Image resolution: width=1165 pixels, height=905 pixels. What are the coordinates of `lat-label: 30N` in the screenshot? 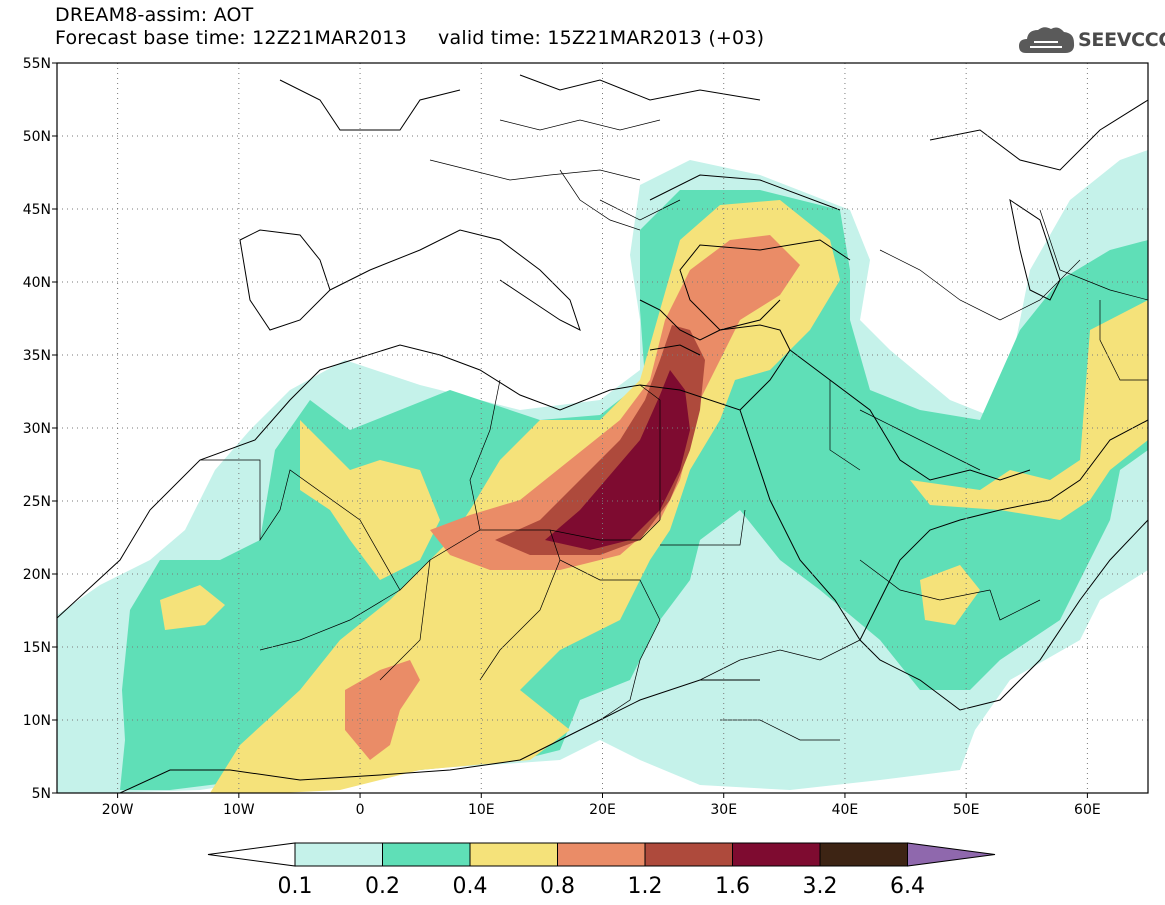 It's located at (37, 429).